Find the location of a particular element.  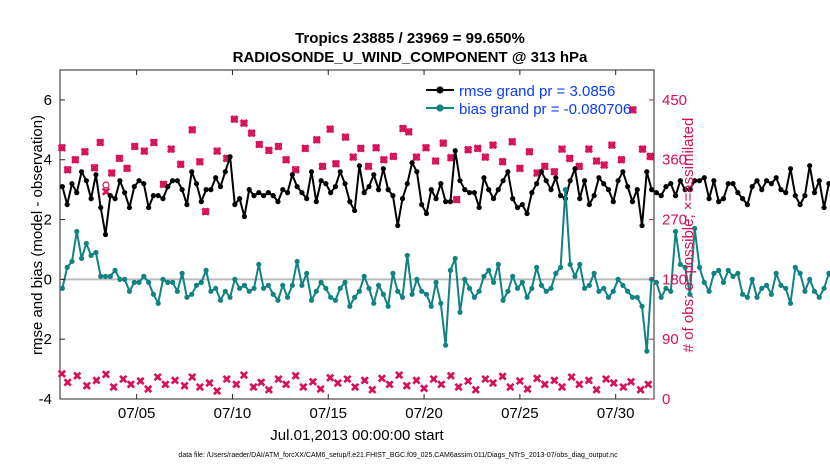

y-axis-label: rmse and bias (model - observation) is located at coordinates (37, 235).